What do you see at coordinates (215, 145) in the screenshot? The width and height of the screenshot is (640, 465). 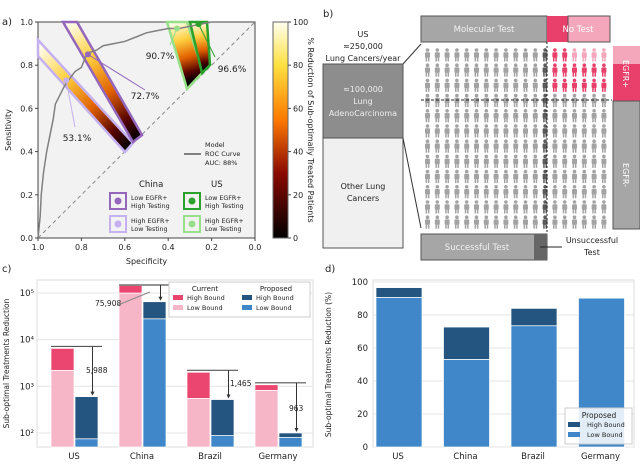 I see `roc-legend-text: Model` at bounding box center [215, 145].